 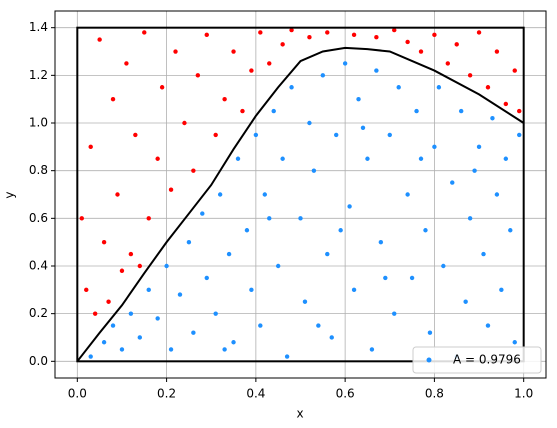 What do you see at coordinates (345, 394) in the screenshot?
I see `x-tick-label: 0.6` at bounding box center [345, 394].